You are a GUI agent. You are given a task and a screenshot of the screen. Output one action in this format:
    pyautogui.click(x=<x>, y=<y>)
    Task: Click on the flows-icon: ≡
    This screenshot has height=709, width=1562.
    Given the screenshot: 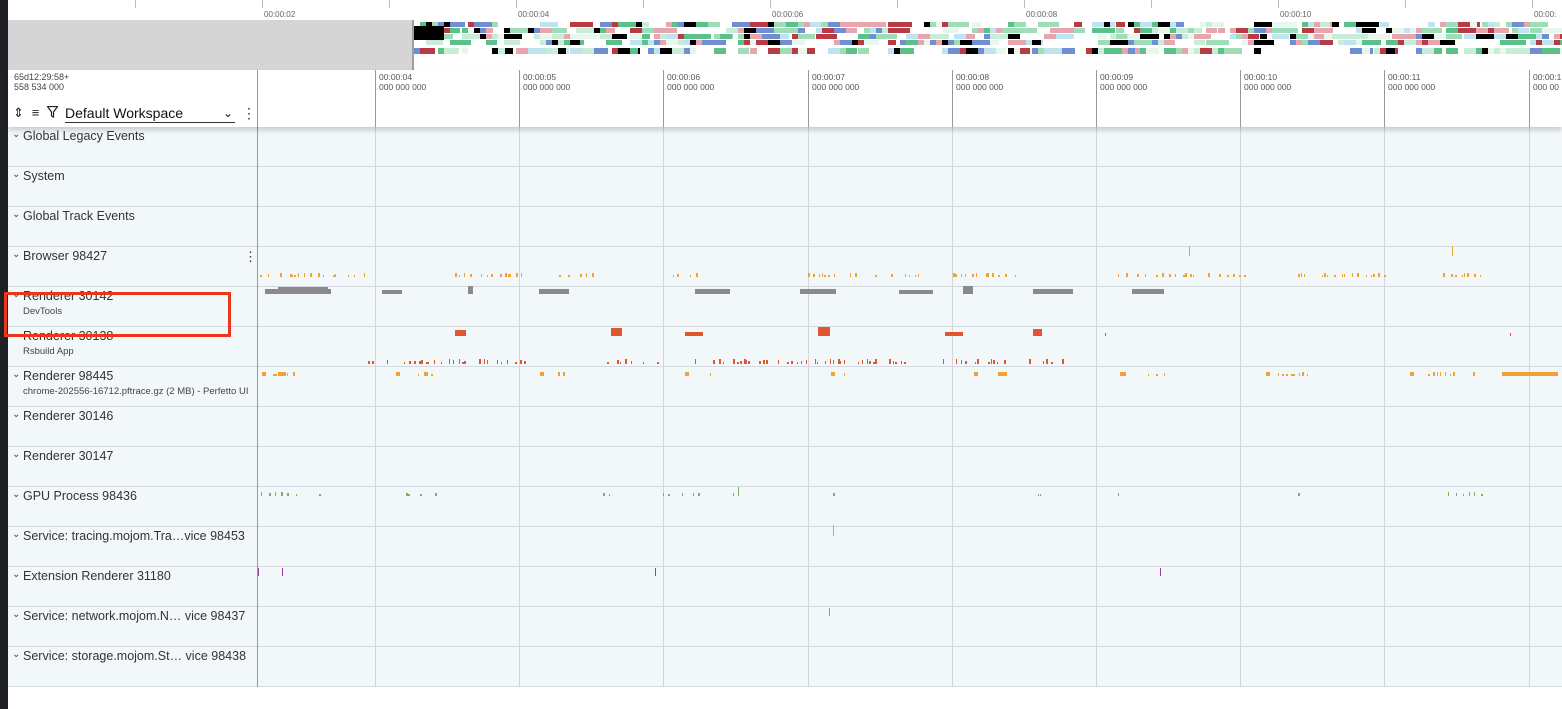 What is the action you would take?
    pyautogui.click(x=35, y=112)
    